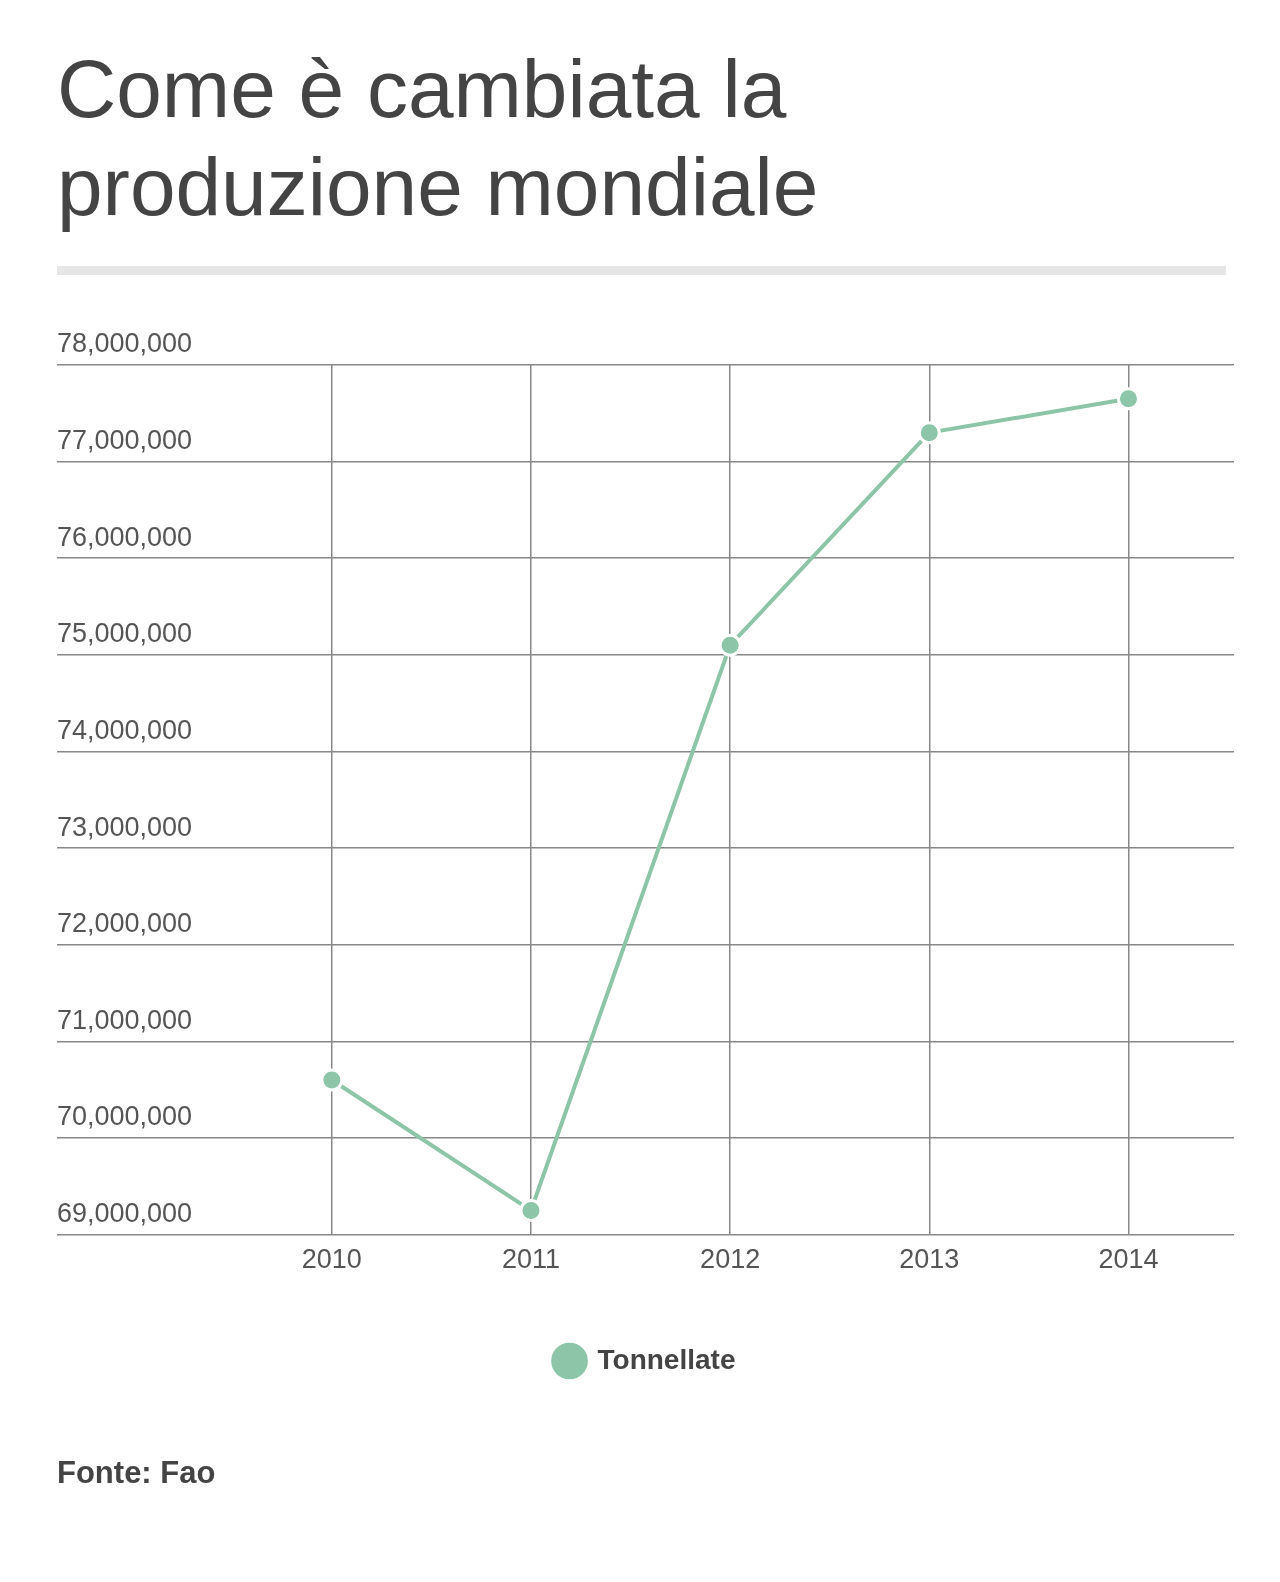 Image resolution: width=1280 pixels, height=1582 pixels. I want to click on y-tick-label: 70,000,000, so click(125, 1116).